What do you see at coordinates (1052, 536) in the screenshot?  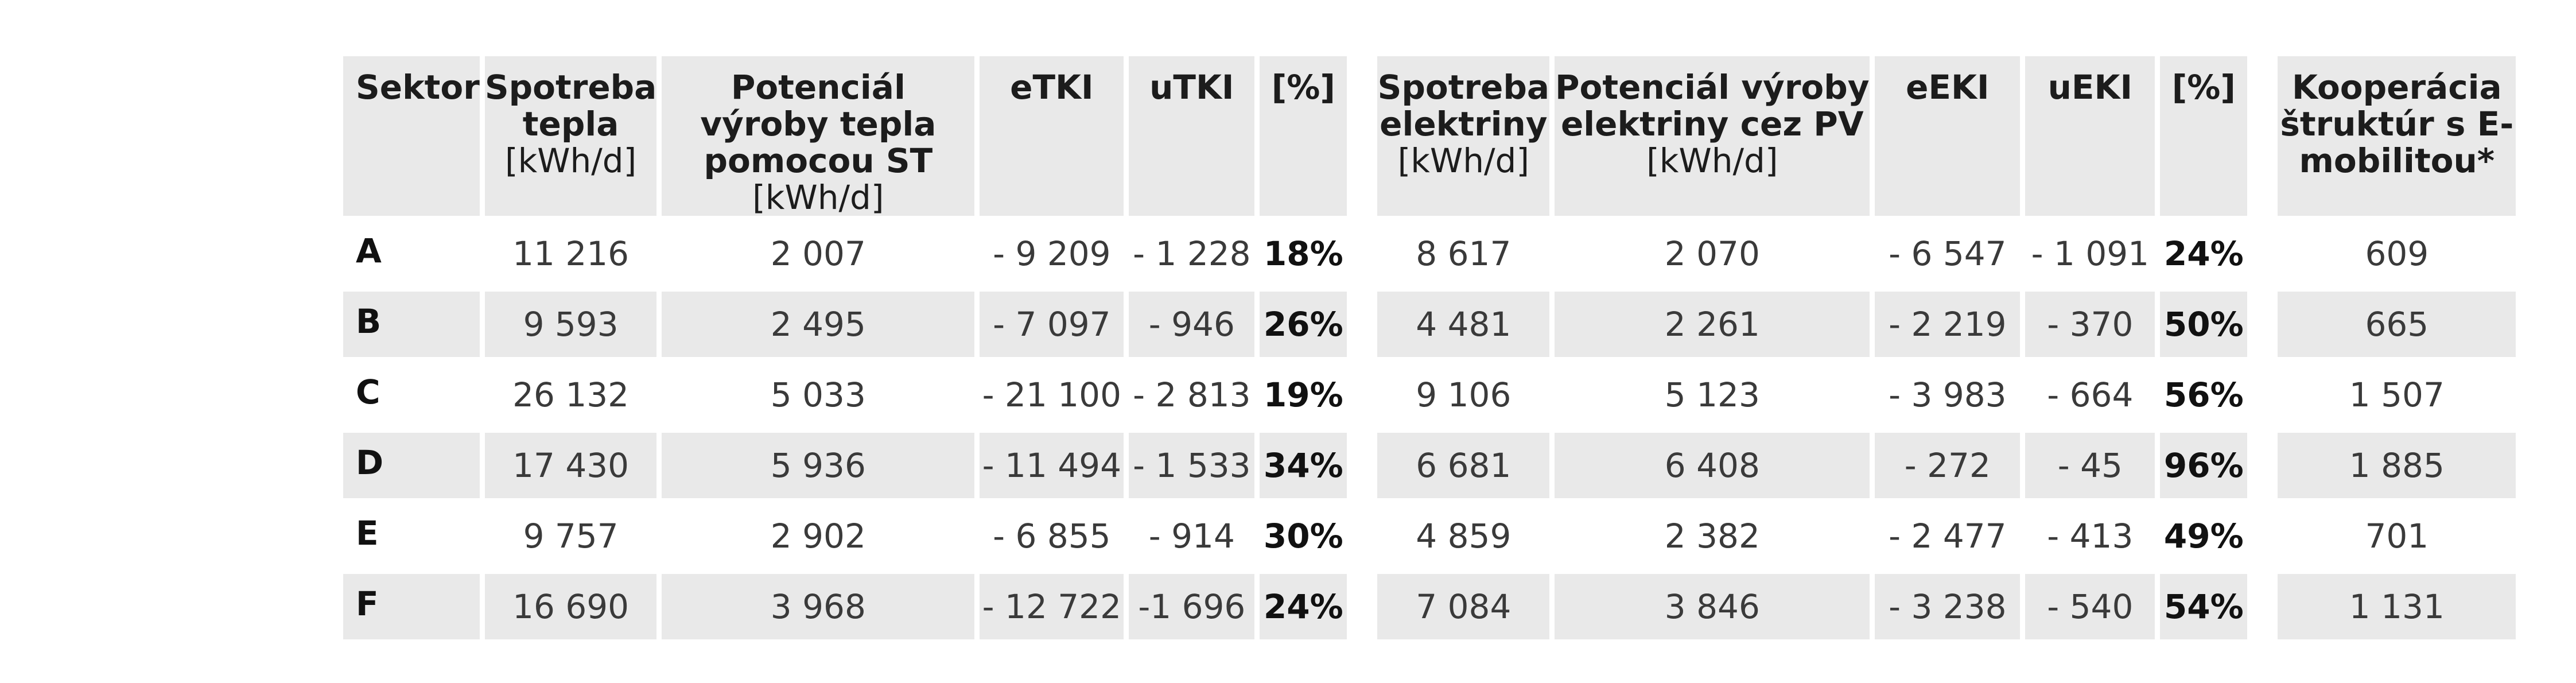 I see `cell-etki: - 6 855` at bounding box center [1052, 536].